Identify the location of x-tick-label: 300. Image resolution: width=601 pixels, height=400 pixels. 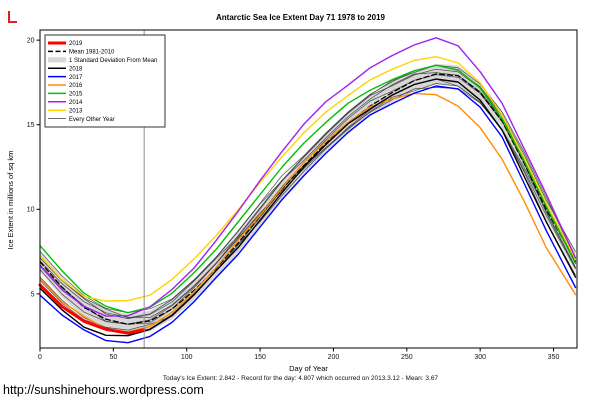
(480, 357).